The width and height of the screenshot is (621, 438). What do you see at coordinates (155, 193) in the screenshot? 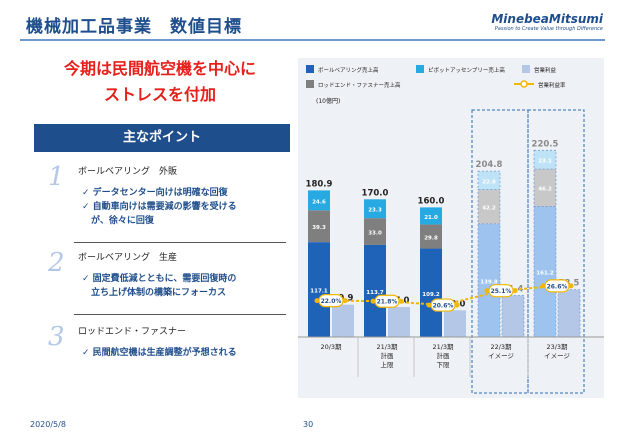
I see `point-bullet: ✓ データセンター向けは明確な回復` at bounding box center [155, 193].